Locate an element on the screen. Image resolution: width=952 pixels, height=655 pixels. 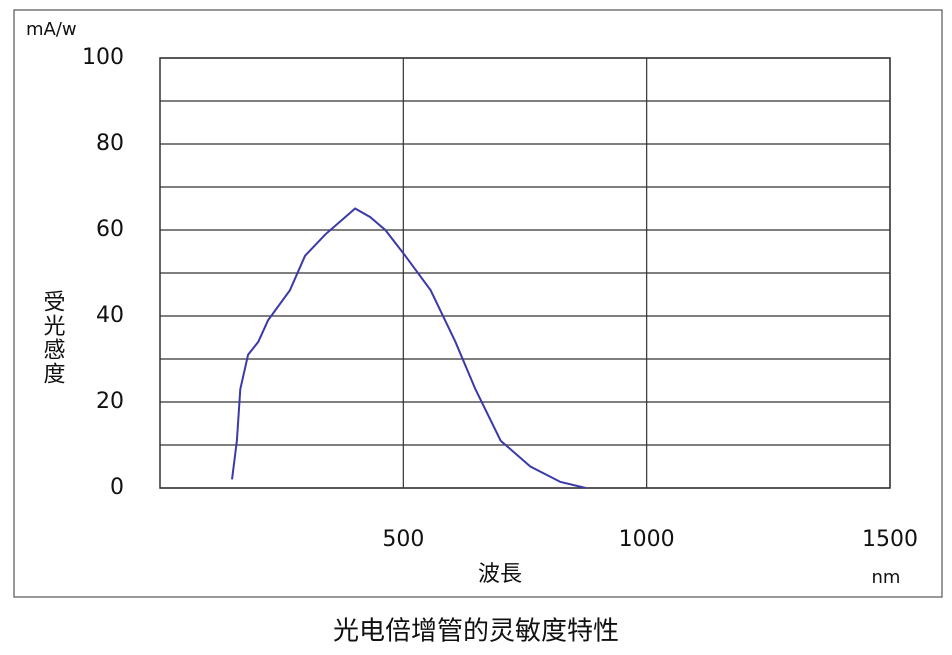
x-unit: nm is located at coordinates (886, 577).